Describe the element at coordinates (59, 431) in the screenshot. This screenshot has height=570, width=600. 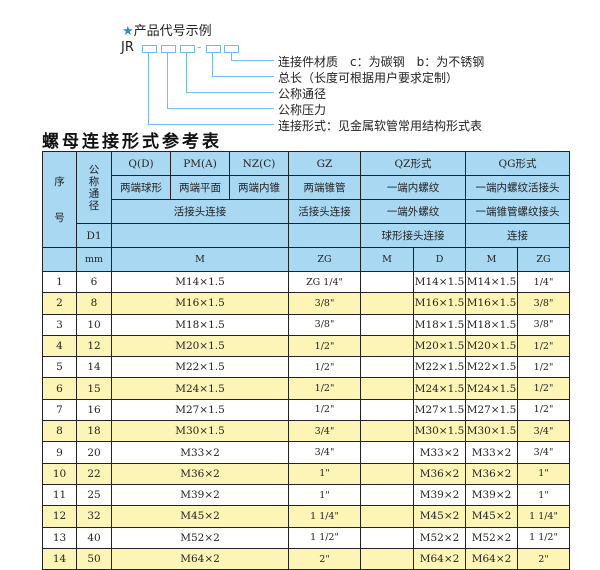
I see `cell-no: 8` at that location.